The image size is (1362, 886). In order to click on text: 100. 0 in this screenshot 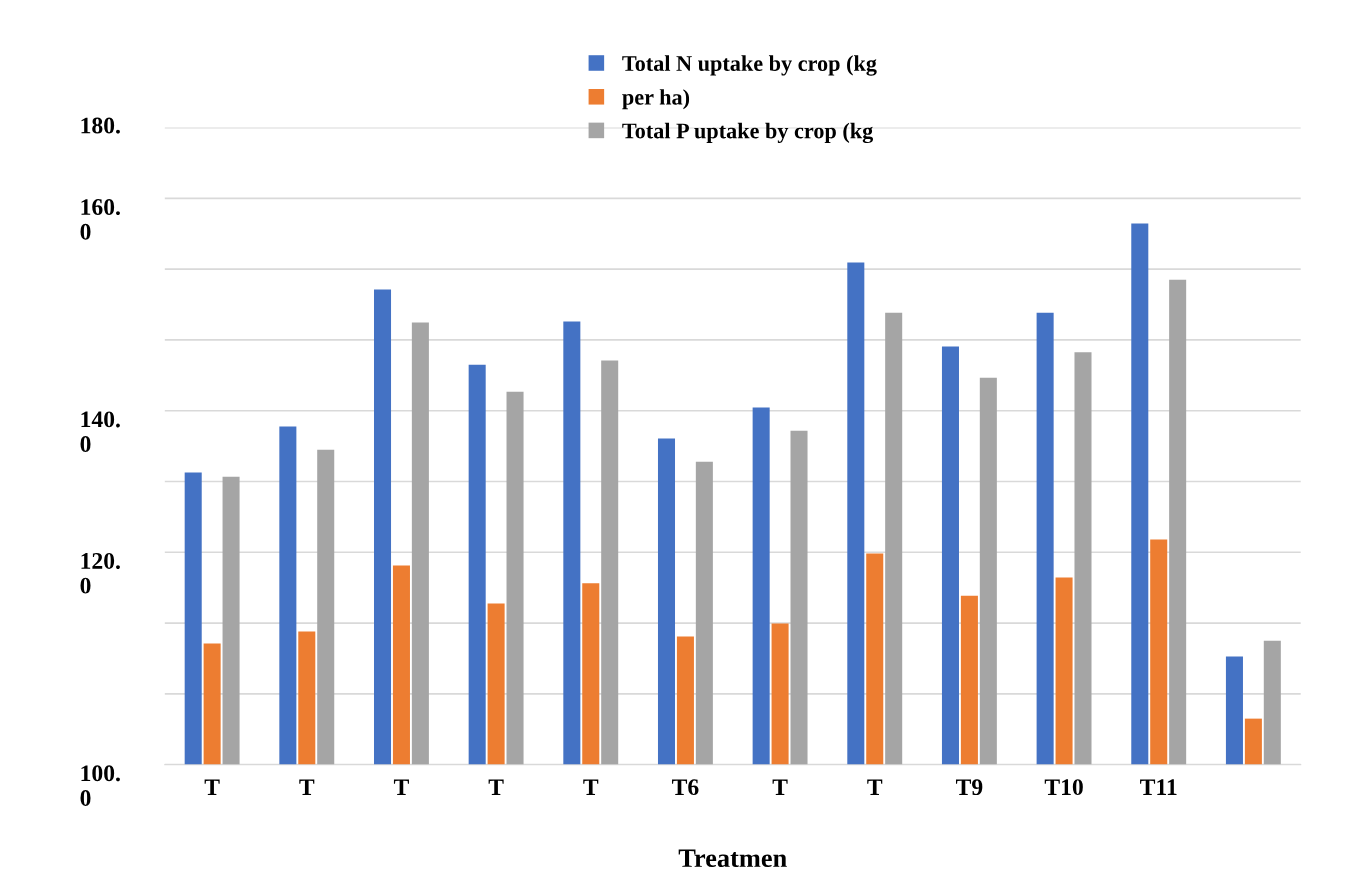, I will do `click(100, 785)`.